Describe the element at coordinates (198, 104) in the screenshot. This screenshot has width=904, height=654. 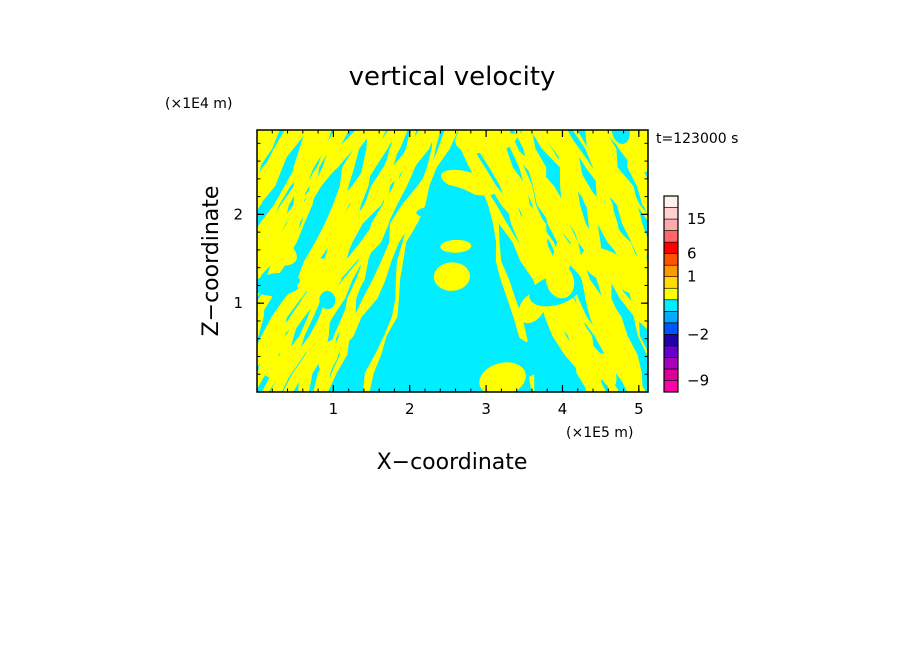
I see `y-scale-label: (×1E4 m)` at that location.